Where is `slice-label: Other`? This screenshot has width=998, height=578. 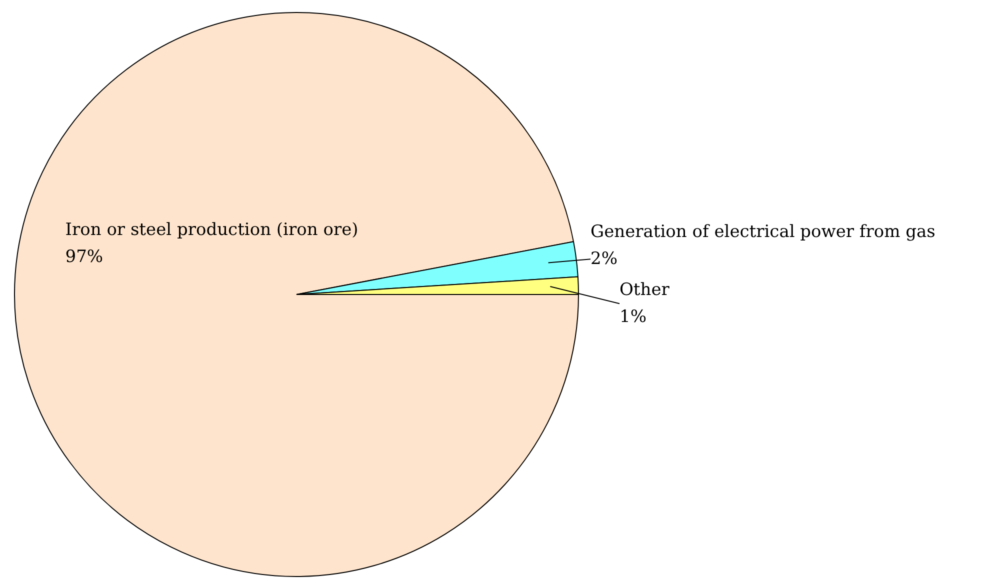
slice-label: Other is located at coordinates (645, 290).